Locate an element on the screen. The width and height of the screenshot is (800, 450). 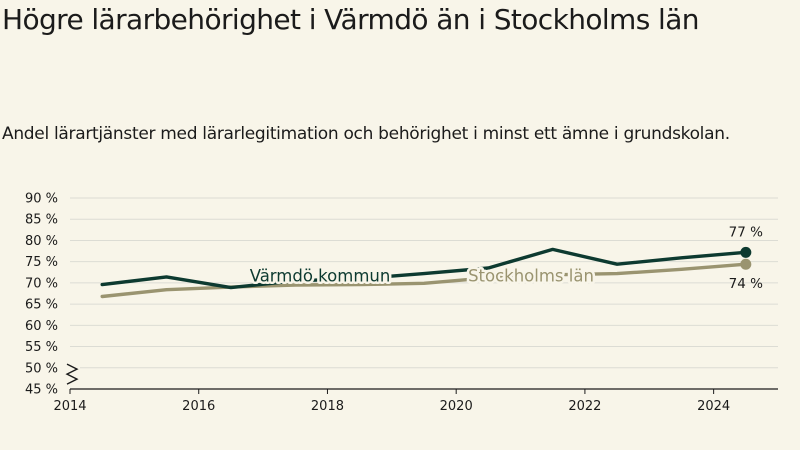
end-label-varmdo: 77 % is located at coordinates (746, 232).